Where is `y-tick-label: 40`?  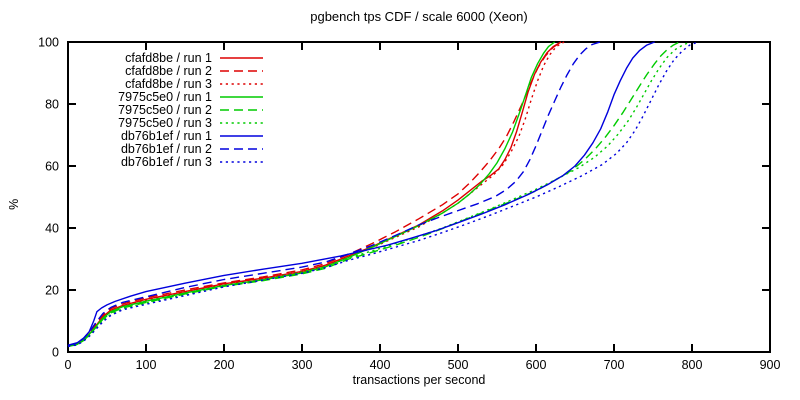 y-tick-label: 40 is located at coordinates (52, 229).